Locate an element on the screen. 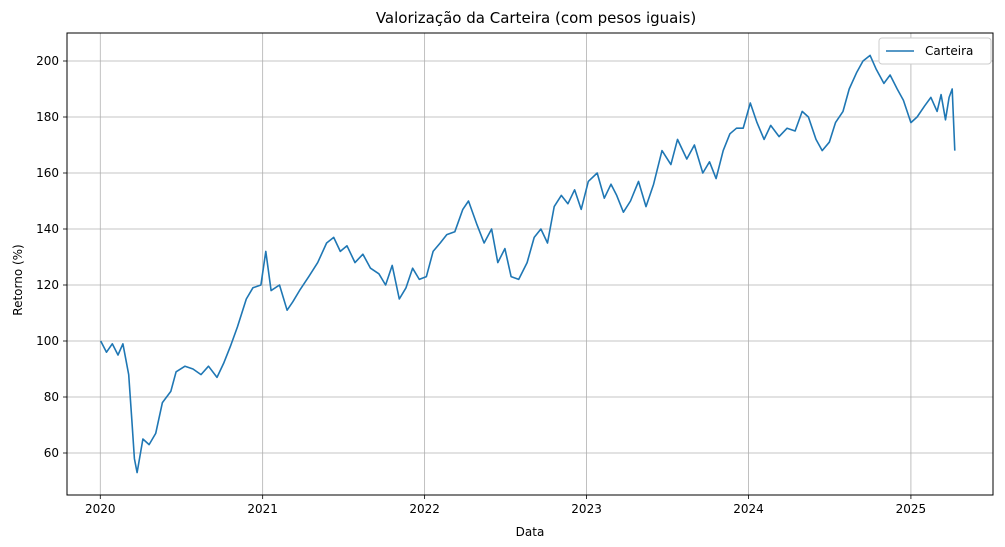 The image size is (1005, 547). x-tick-label: 2024 is located at coordinates (748, 509).